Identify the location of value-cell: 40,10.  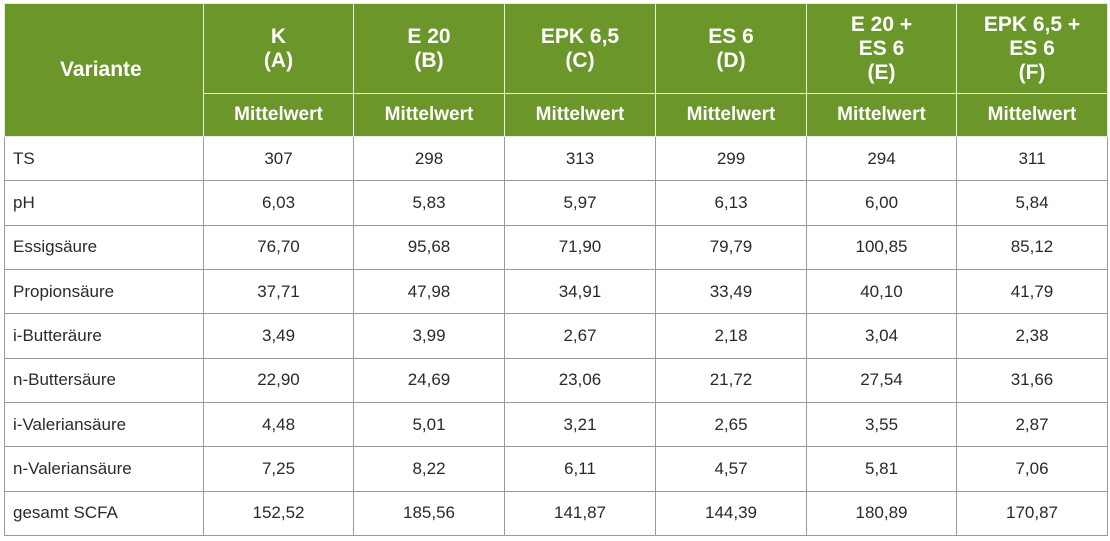
(881, 291).